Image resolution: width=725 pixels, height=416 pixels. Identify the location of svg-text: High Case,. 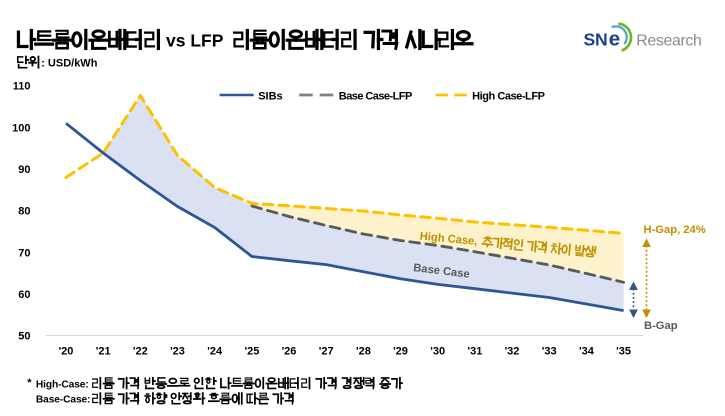
(448, 239).